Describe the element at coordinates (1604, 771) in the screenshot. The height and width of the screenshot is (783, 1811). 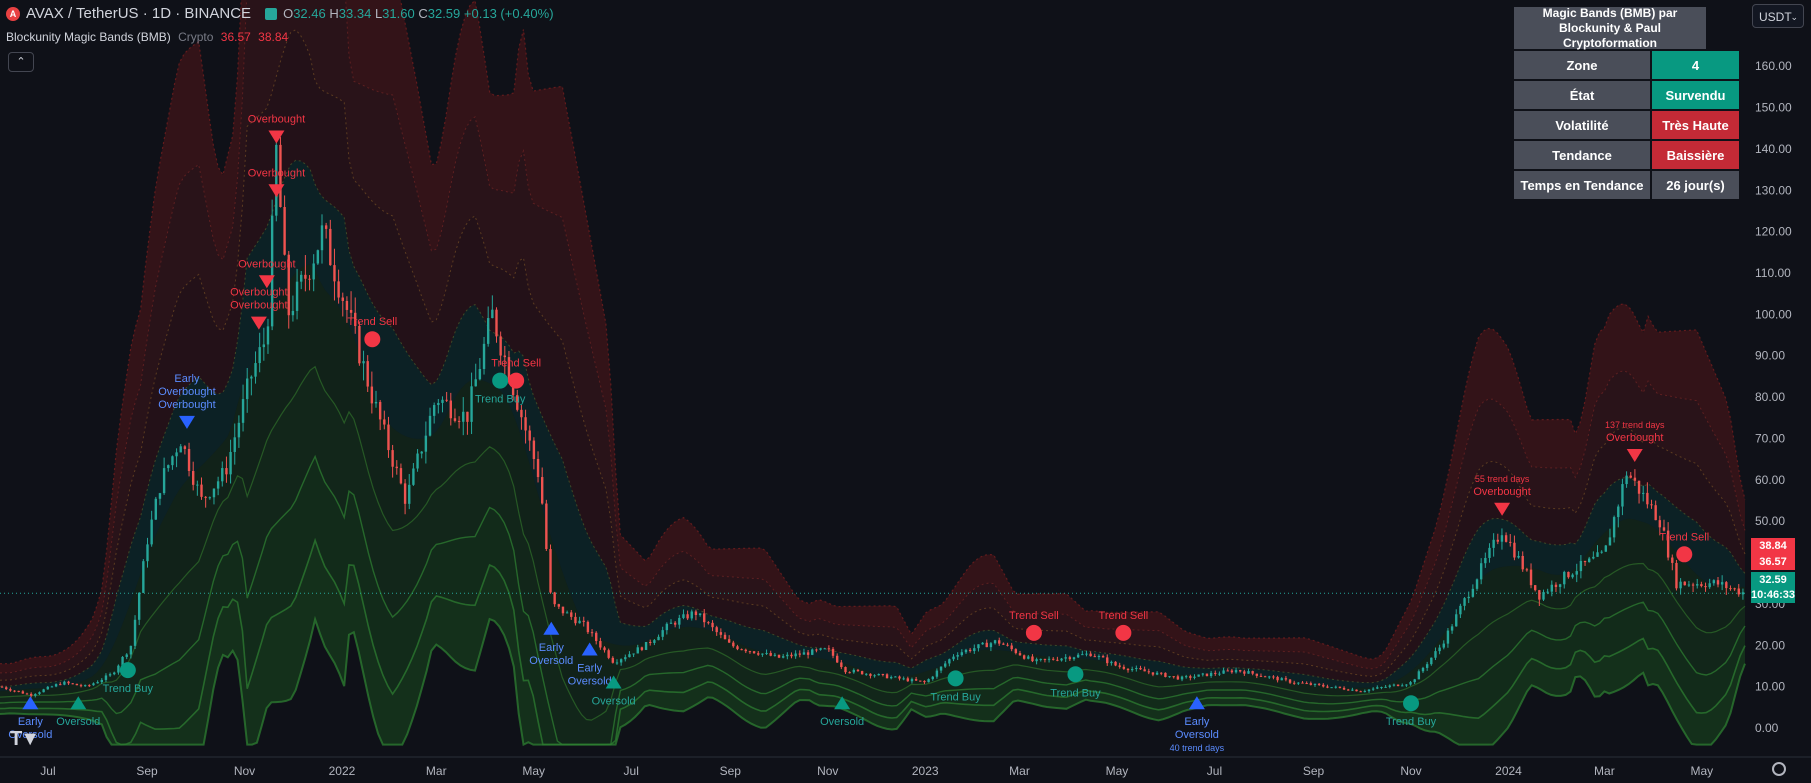
I see `x-tick-label: Mar` at that location.